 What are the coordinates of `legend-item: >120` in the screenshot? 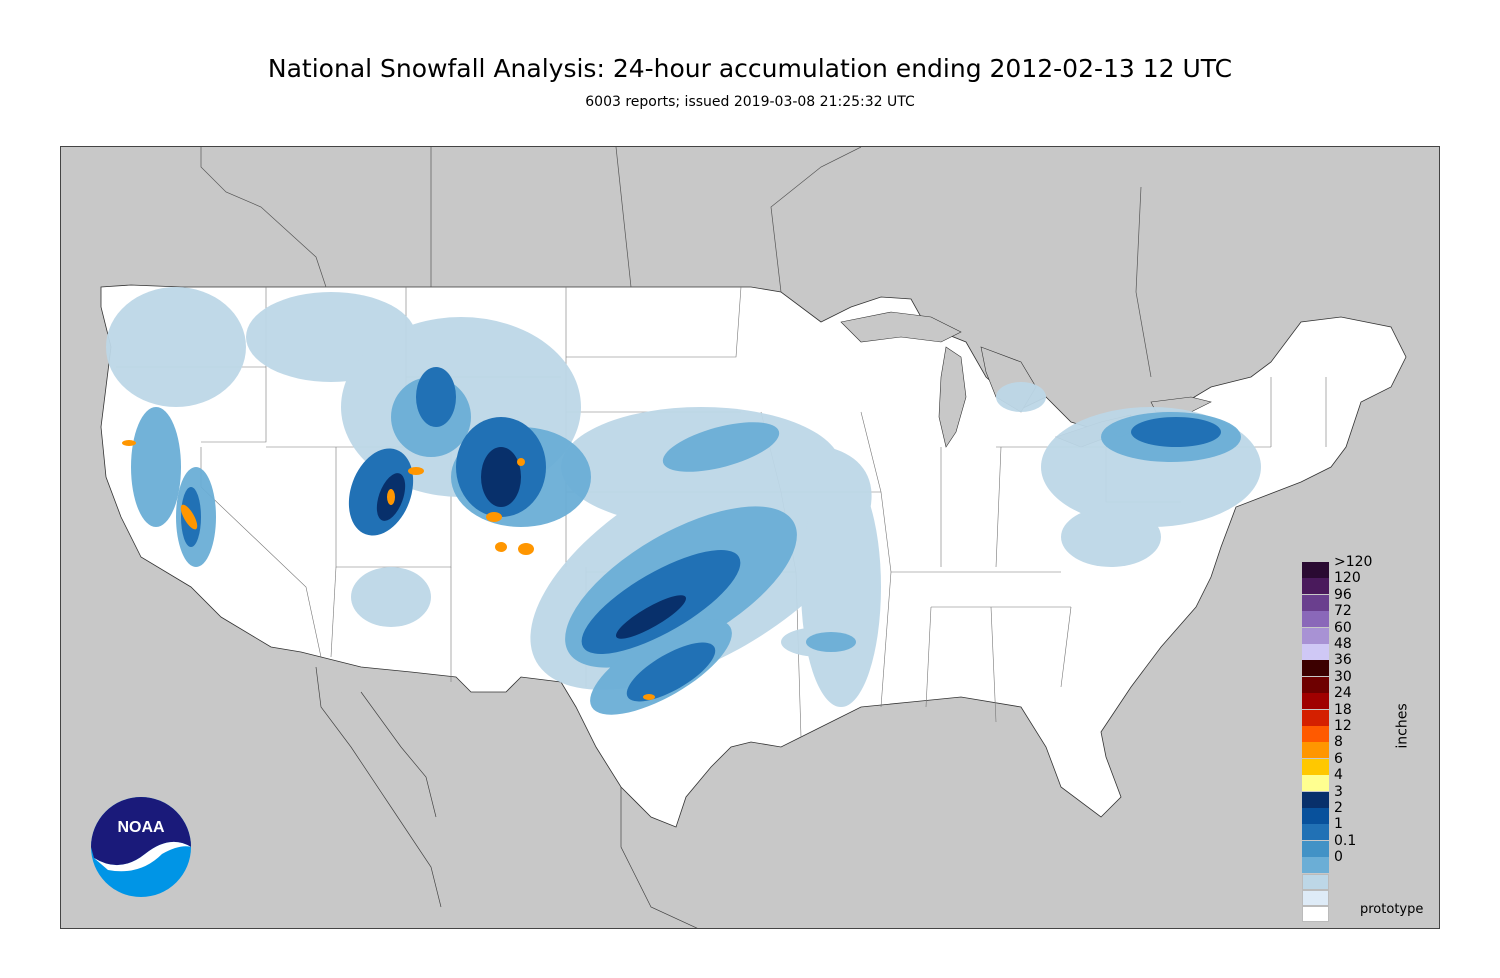 It's located at (1362, 566).